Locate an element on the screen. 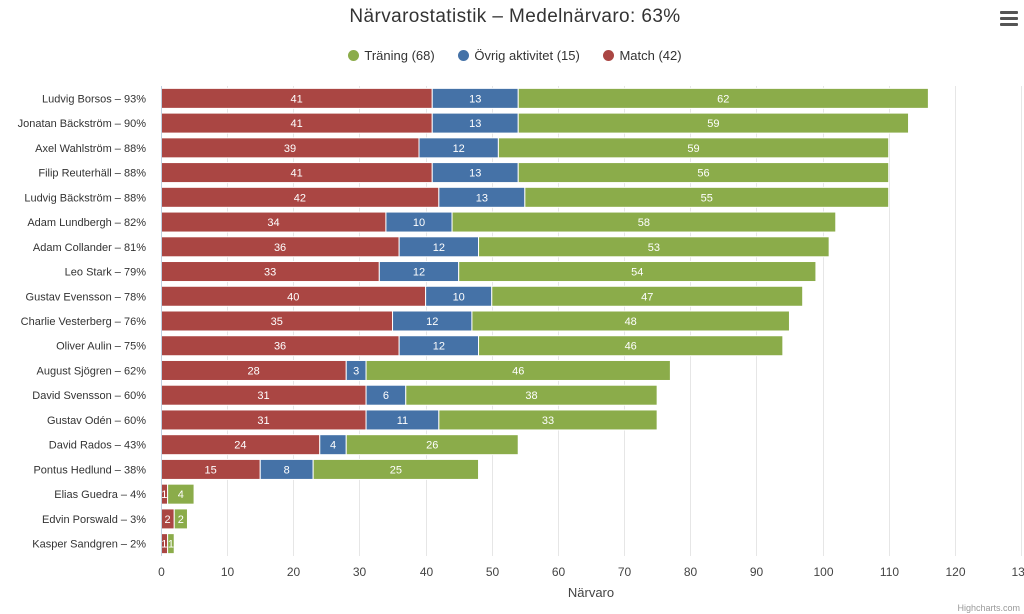 The width and height of the screenshot is (1024, 614). category-label: Jonatan Bäckström – 90% is located at coordinates (82, 124).